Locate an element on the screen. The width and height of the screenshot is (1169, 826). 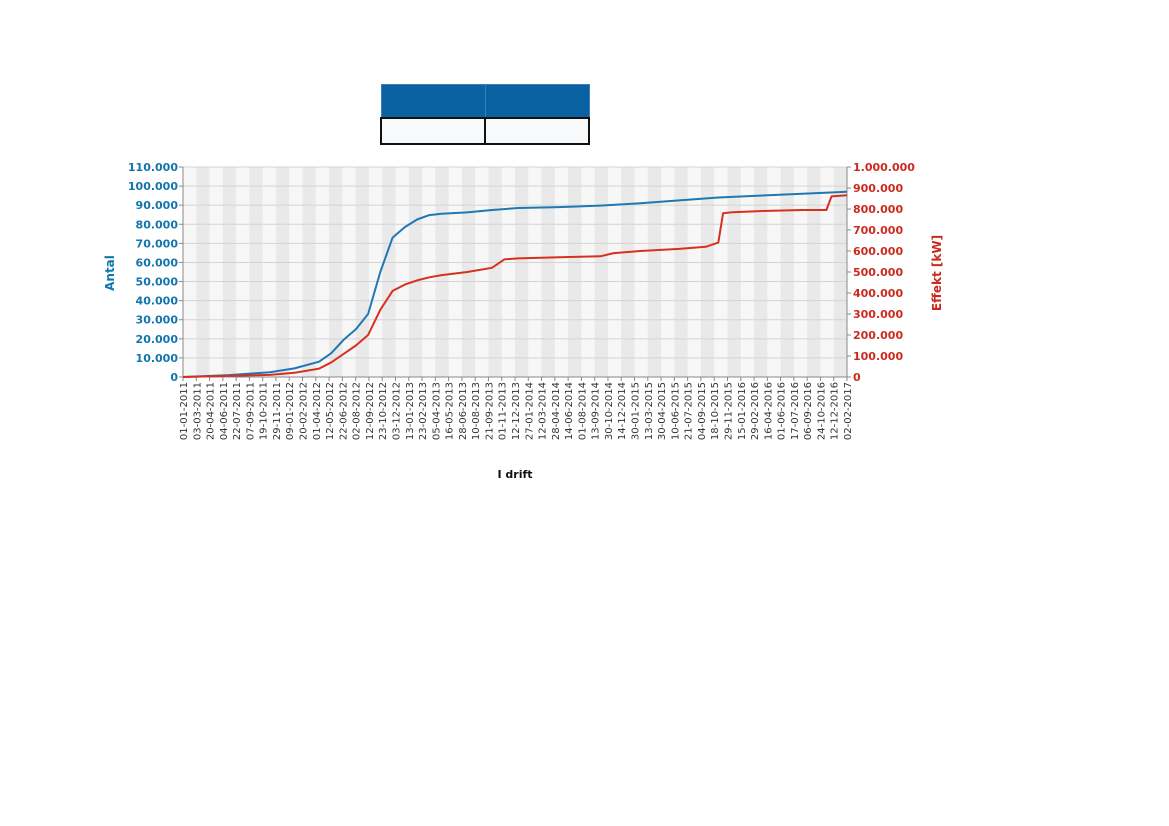
right-tick-label: 800.000 is located at coordinates (878, 209).